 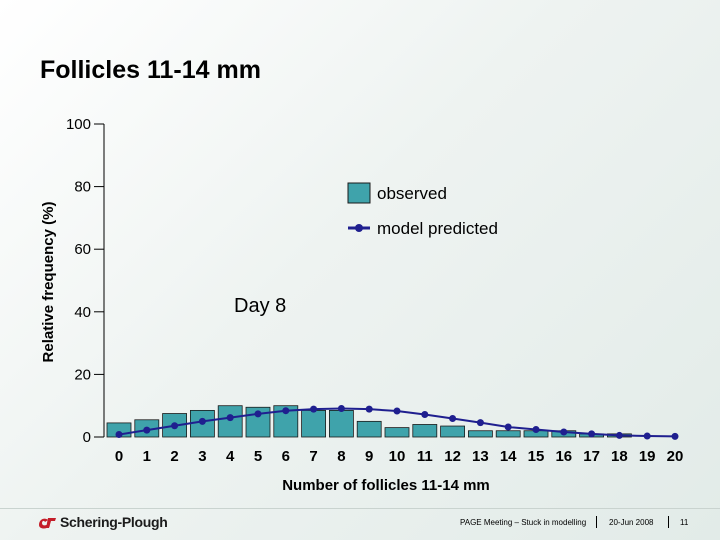 What do you see at coordinates (422, 210) in the screenshot?
I see `legend: observed model predicted` at bounding box center [422, 210].